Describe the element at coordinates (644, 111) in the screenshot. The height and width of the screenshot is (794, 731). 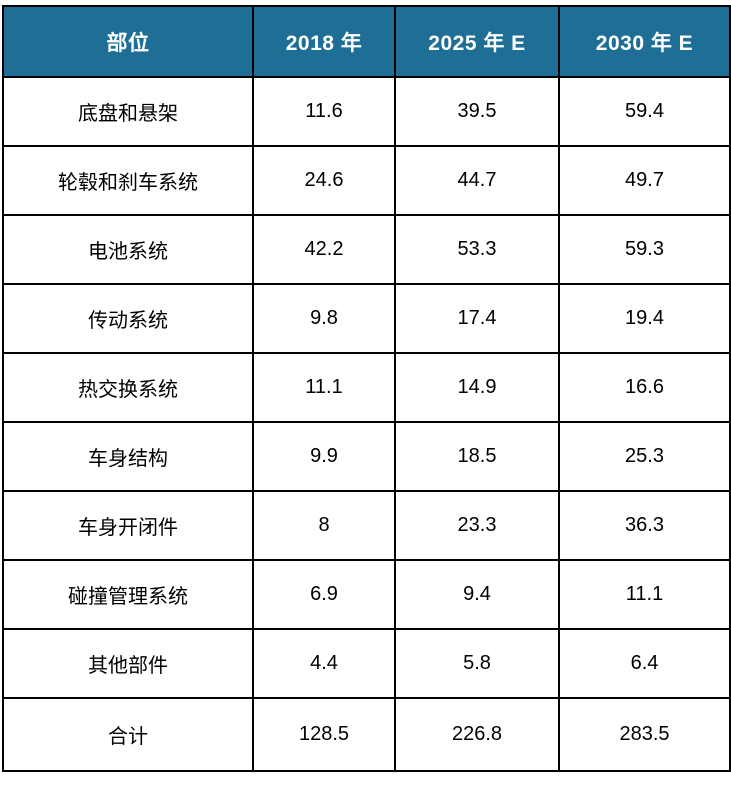
I see `value-cell: 59.4` at that location.